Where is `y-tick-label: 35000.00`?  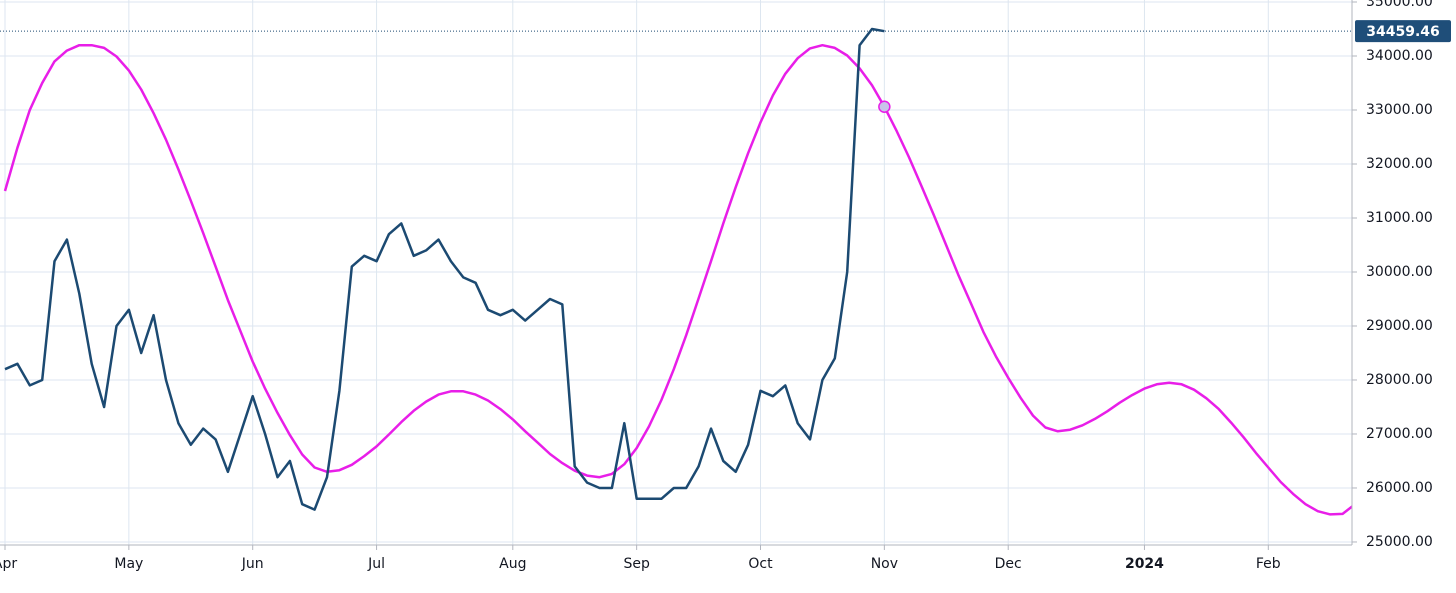
y-tick-label: 35000.00 is located at coordinates (1399, 5).